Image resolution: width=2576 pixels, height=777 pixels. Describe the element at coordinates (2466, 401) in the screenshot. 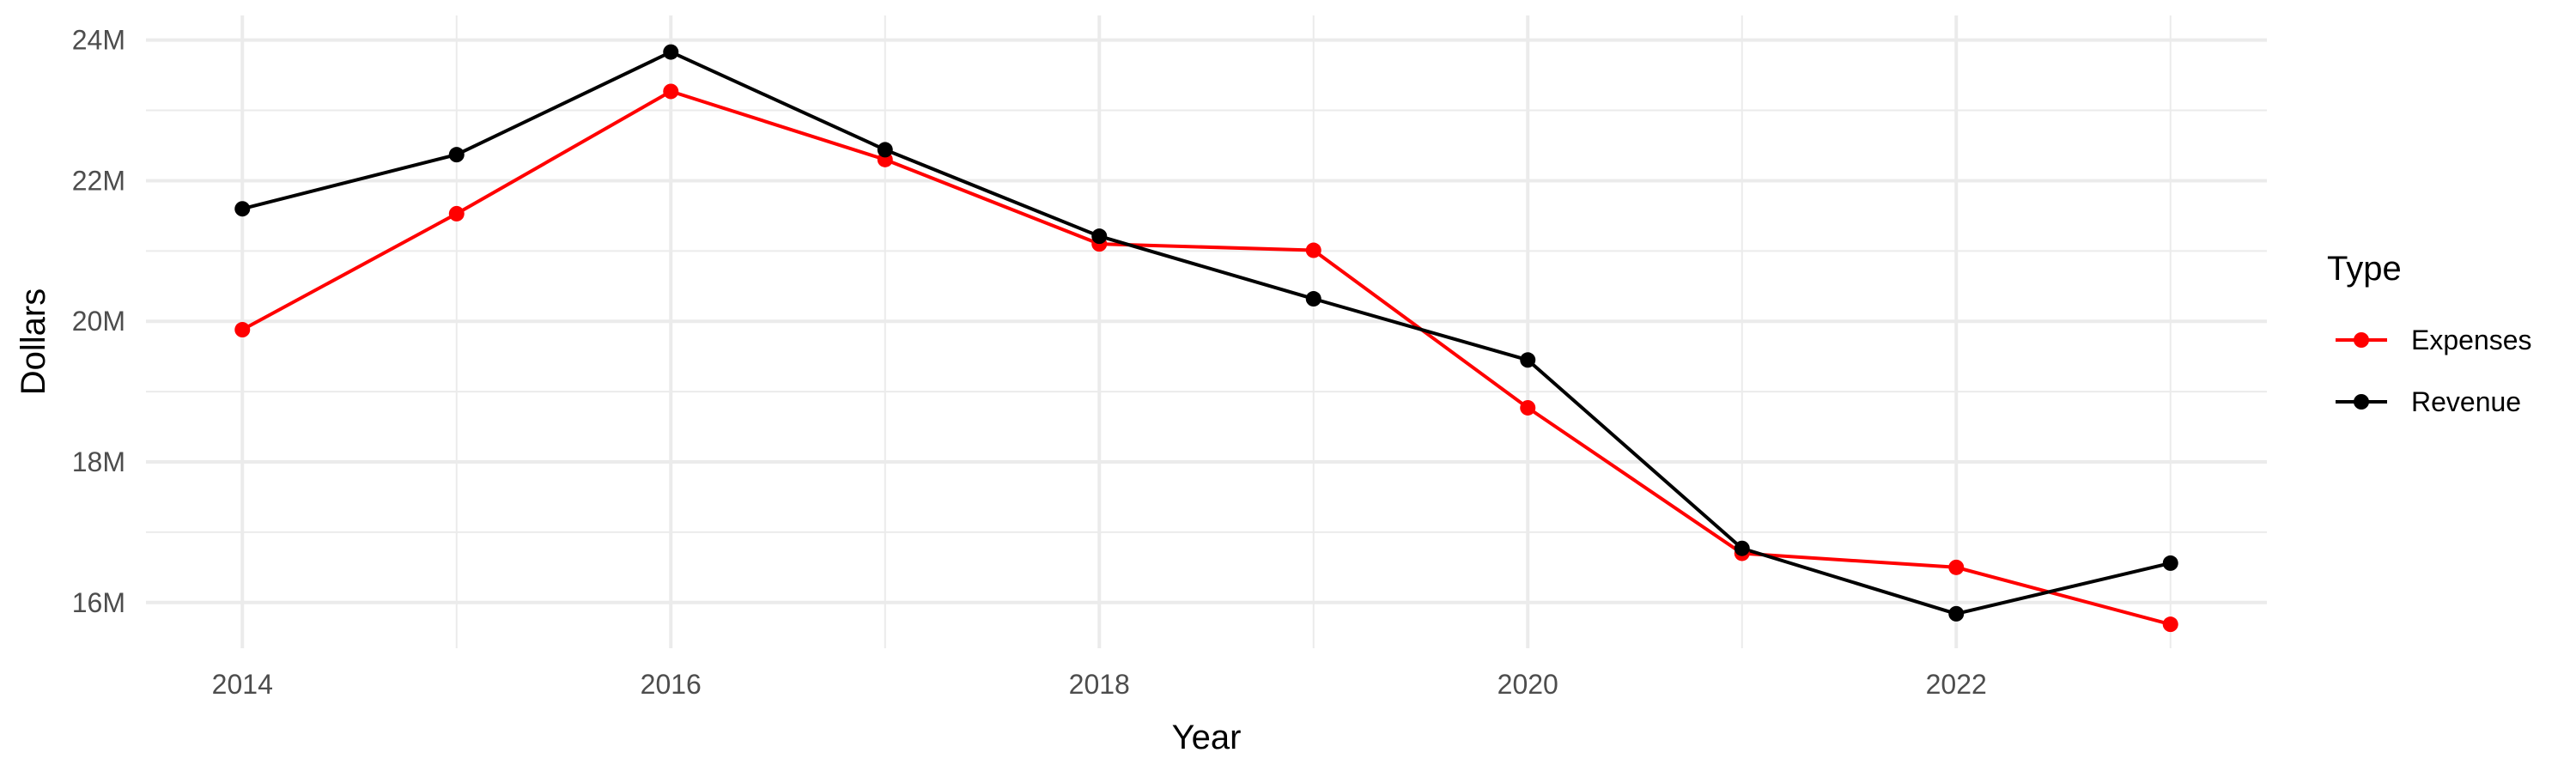

I see `legend-label: Revenue` at that location.